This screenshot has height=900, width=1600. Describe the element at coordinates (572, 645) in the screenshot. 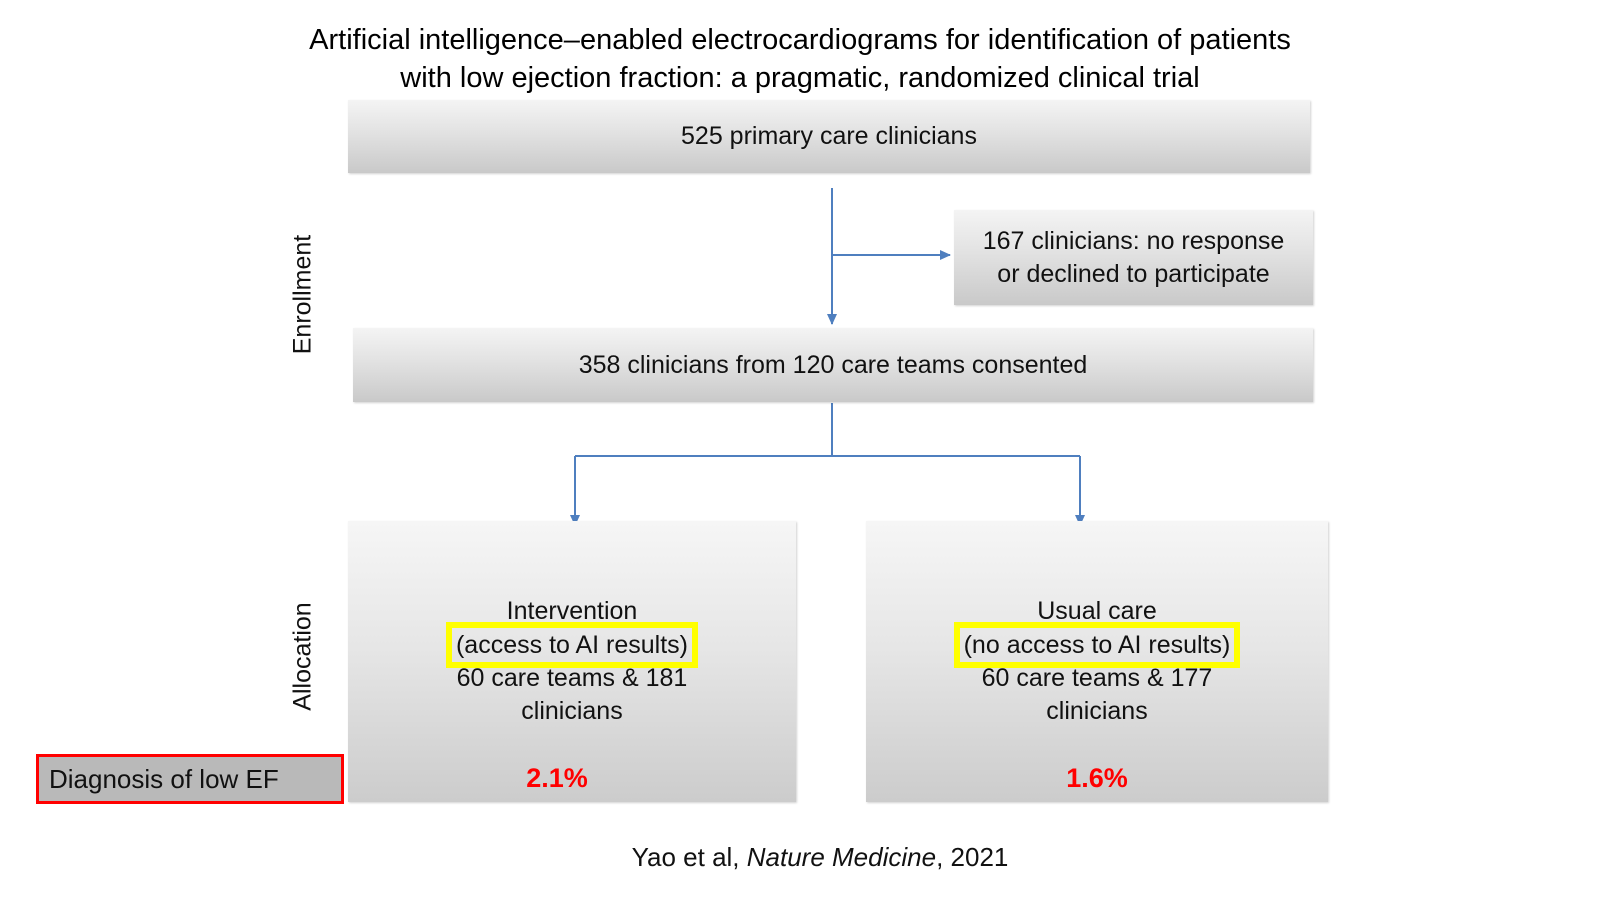

I see `intervention-access-highlight: (access to AI results)` at that location.